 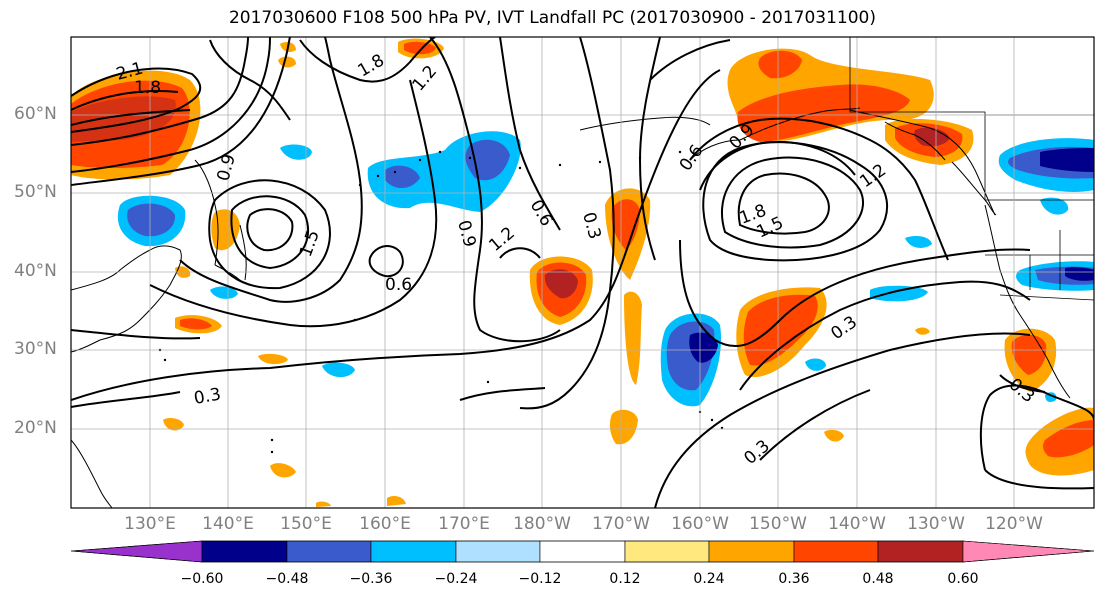 I want to click on colorbar-tick-label: 0.36, so click(x=794, y=579).